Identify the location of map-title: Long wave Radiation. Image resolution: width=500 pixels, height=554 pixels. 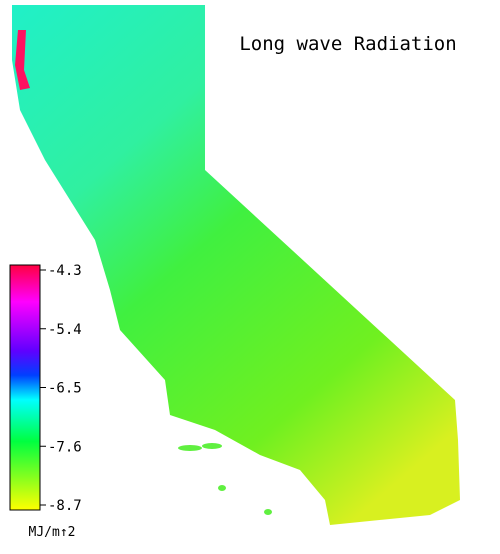
(347, 44).